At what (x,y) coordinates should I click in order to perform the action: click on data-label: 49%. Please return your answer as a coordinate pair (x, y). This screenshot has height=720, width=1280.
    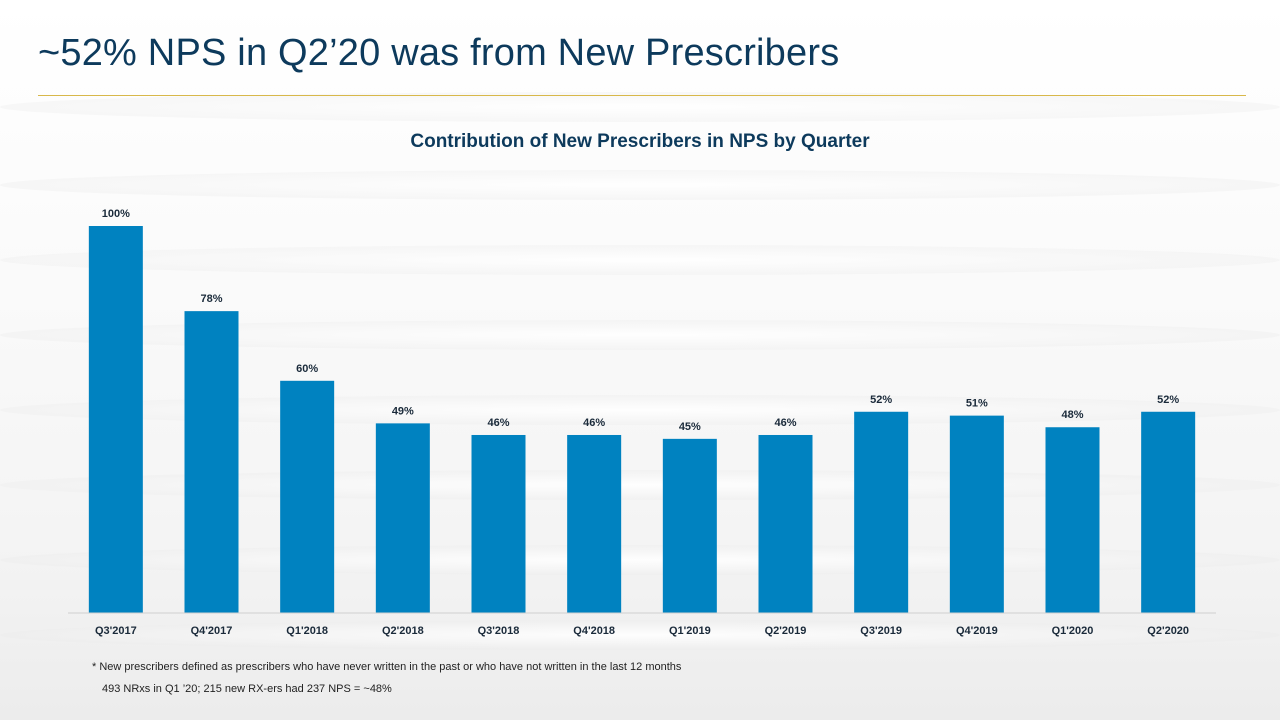
    Looking at the image, I should click on (403, 411).